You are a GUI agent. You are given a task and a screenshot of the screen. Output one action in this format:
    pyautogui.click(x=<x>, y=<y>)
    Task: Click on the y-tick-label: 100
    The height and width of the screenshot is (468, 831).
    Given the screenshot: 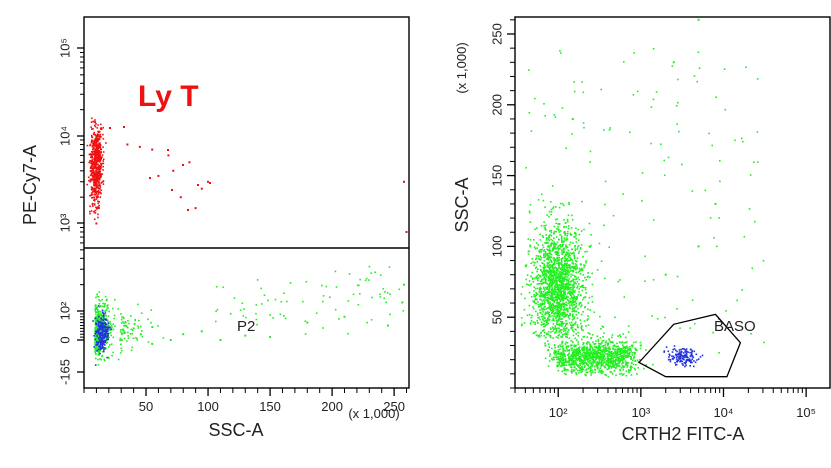 What is the action you would take?
    pyautogui.click(x=496, y=247)
    